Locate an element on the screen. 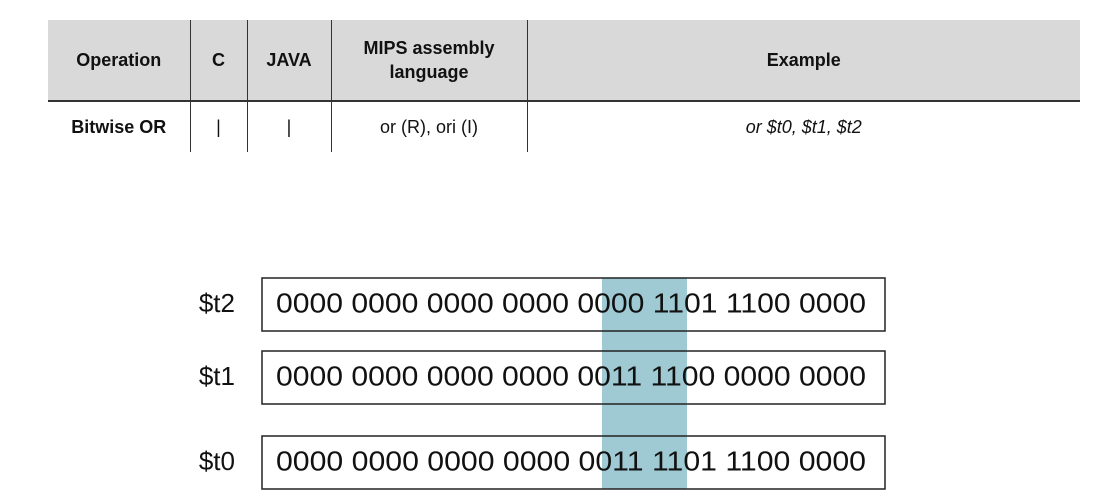  header-cell: C is located at coordinates (218, 61).